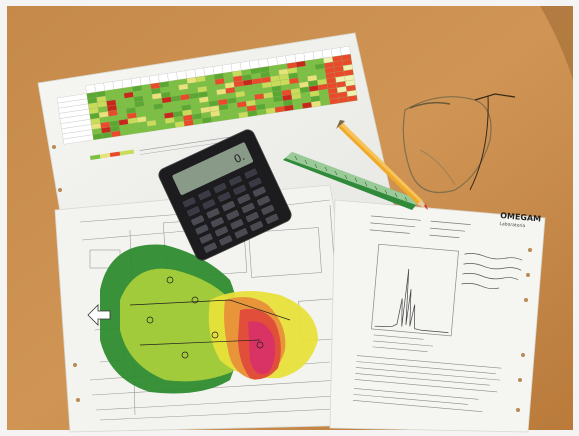 The image size is (579, 436). I want to click on lab-logo-text: OMEGAM, so click(521, 217).